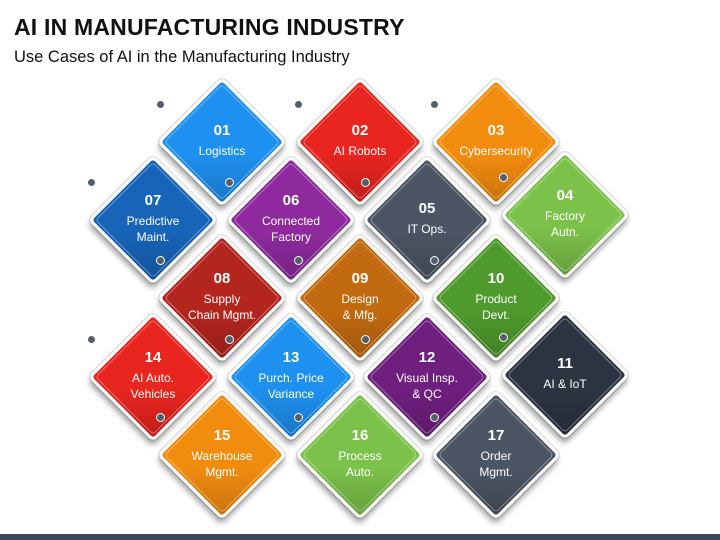 The height and width of the screenshot is (540, 720). What do you see at coordinates (360, 307) in the screenshot?
I see `tile-text: Design & Mfg.` at bounding box center [360, 307].